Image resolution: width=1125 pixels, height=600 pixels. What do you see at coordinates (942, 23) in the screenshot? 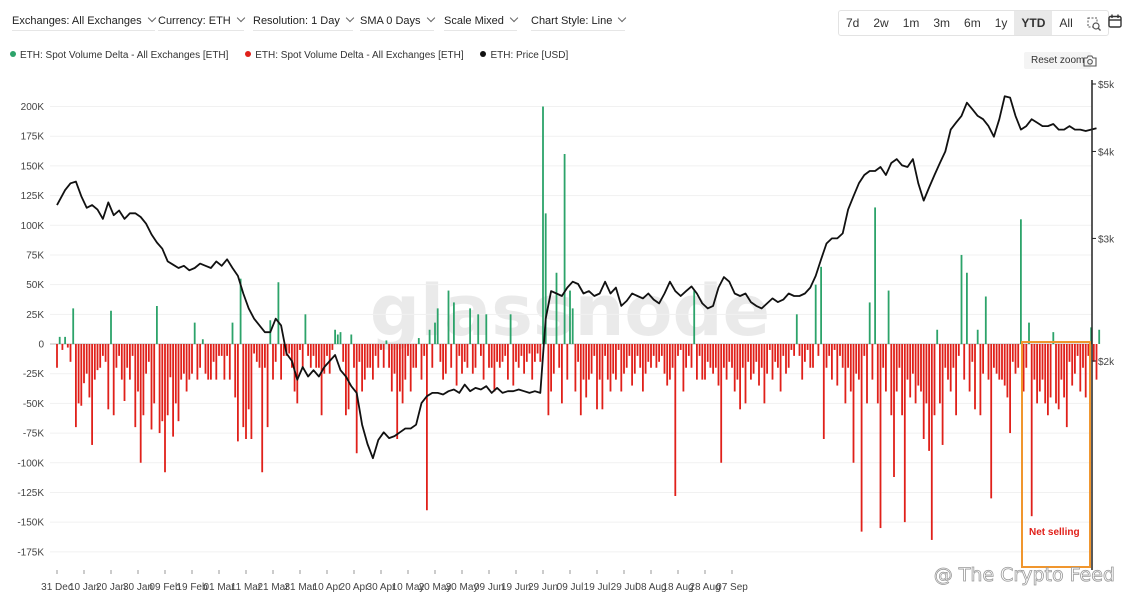
I see `range-3m: 3m` at bounding box center [942, 23].